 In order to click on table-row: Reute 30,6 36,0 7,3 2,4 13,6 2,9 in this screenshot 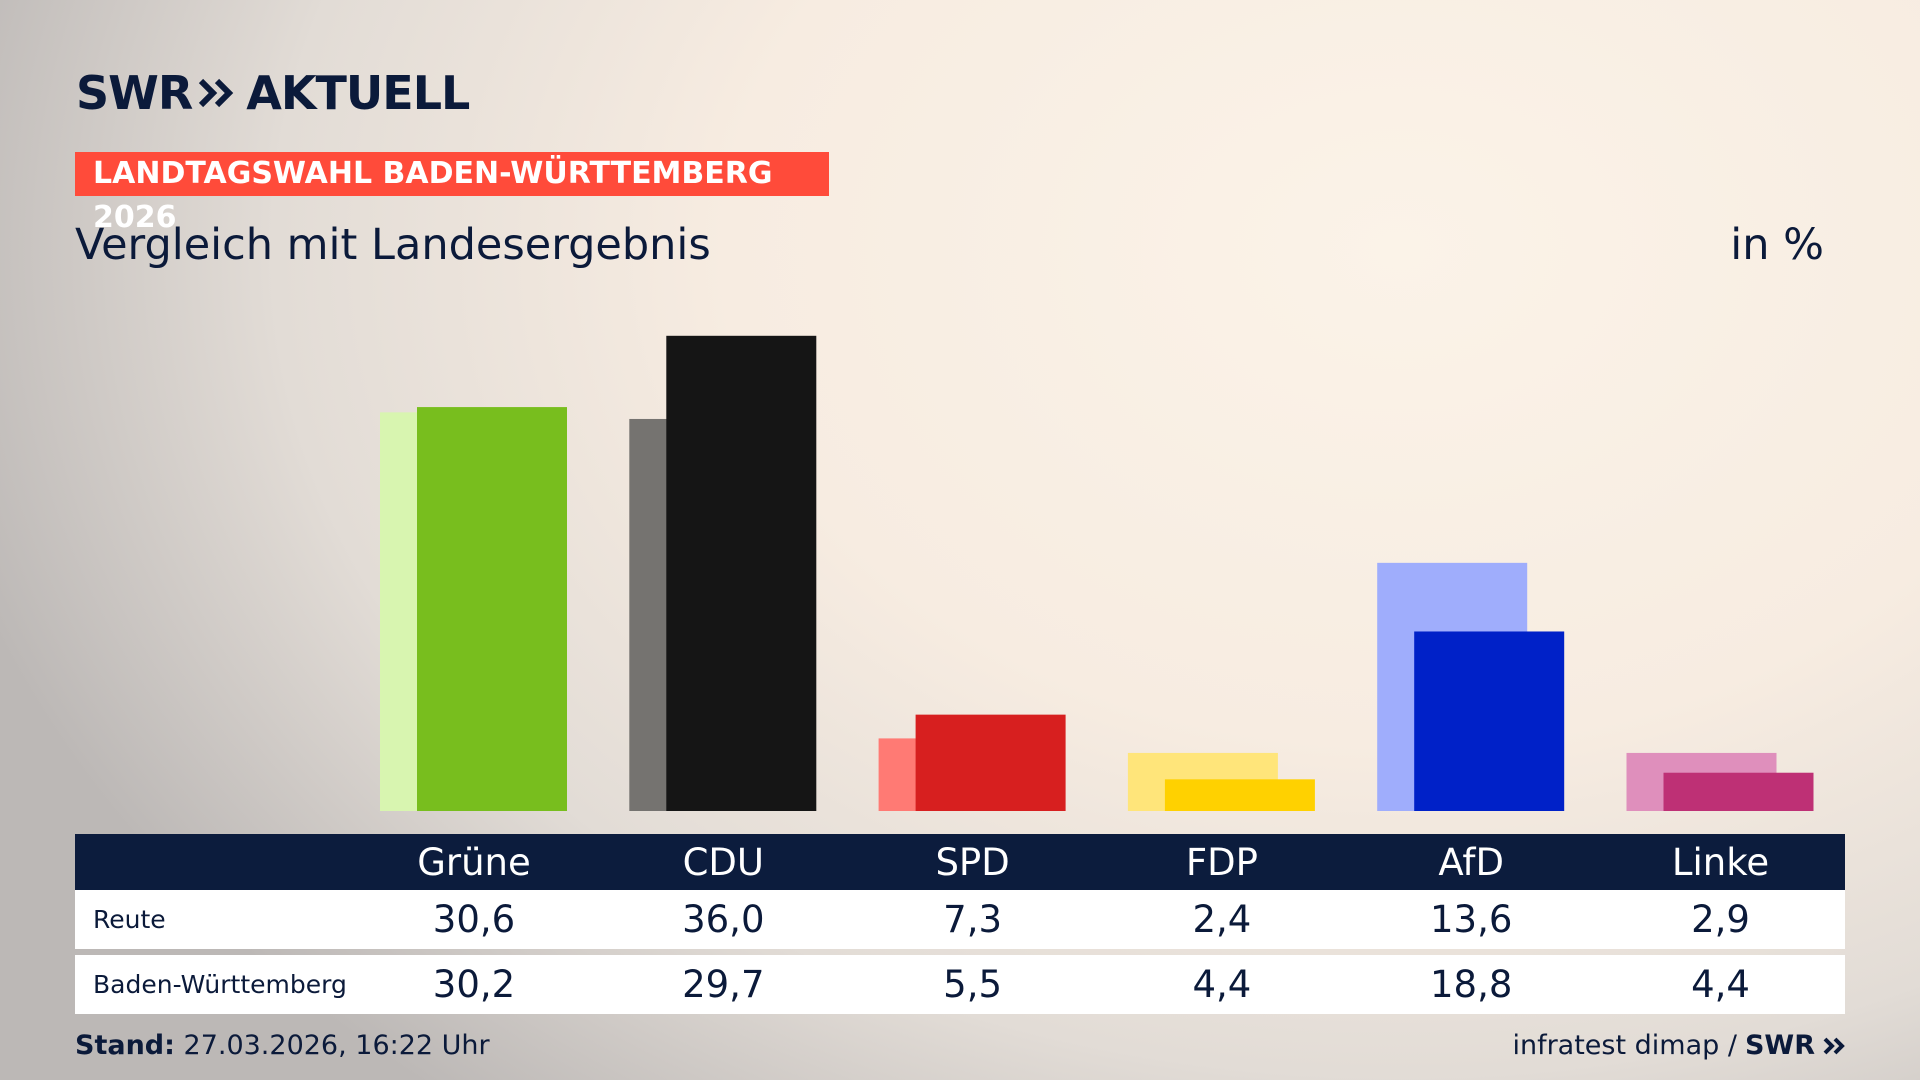, I will do `click(960, 919)`.